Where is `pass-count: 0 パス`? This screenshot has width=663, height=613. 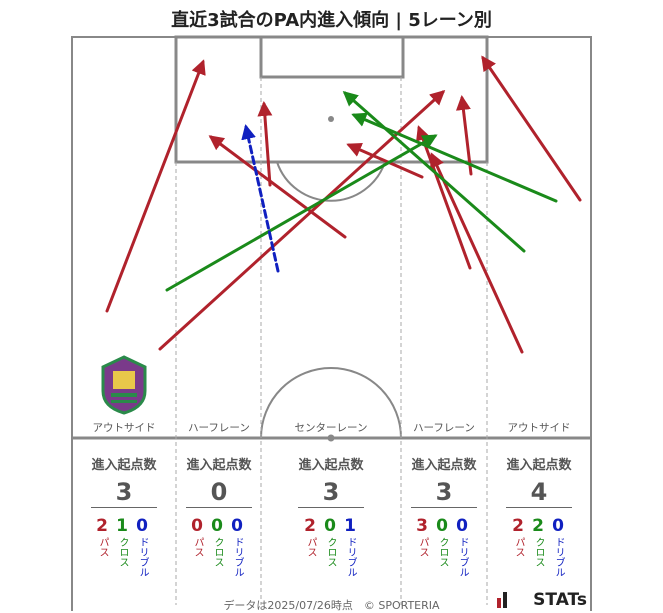 pass-count: 0 パス is located at coordinates (197, 536).